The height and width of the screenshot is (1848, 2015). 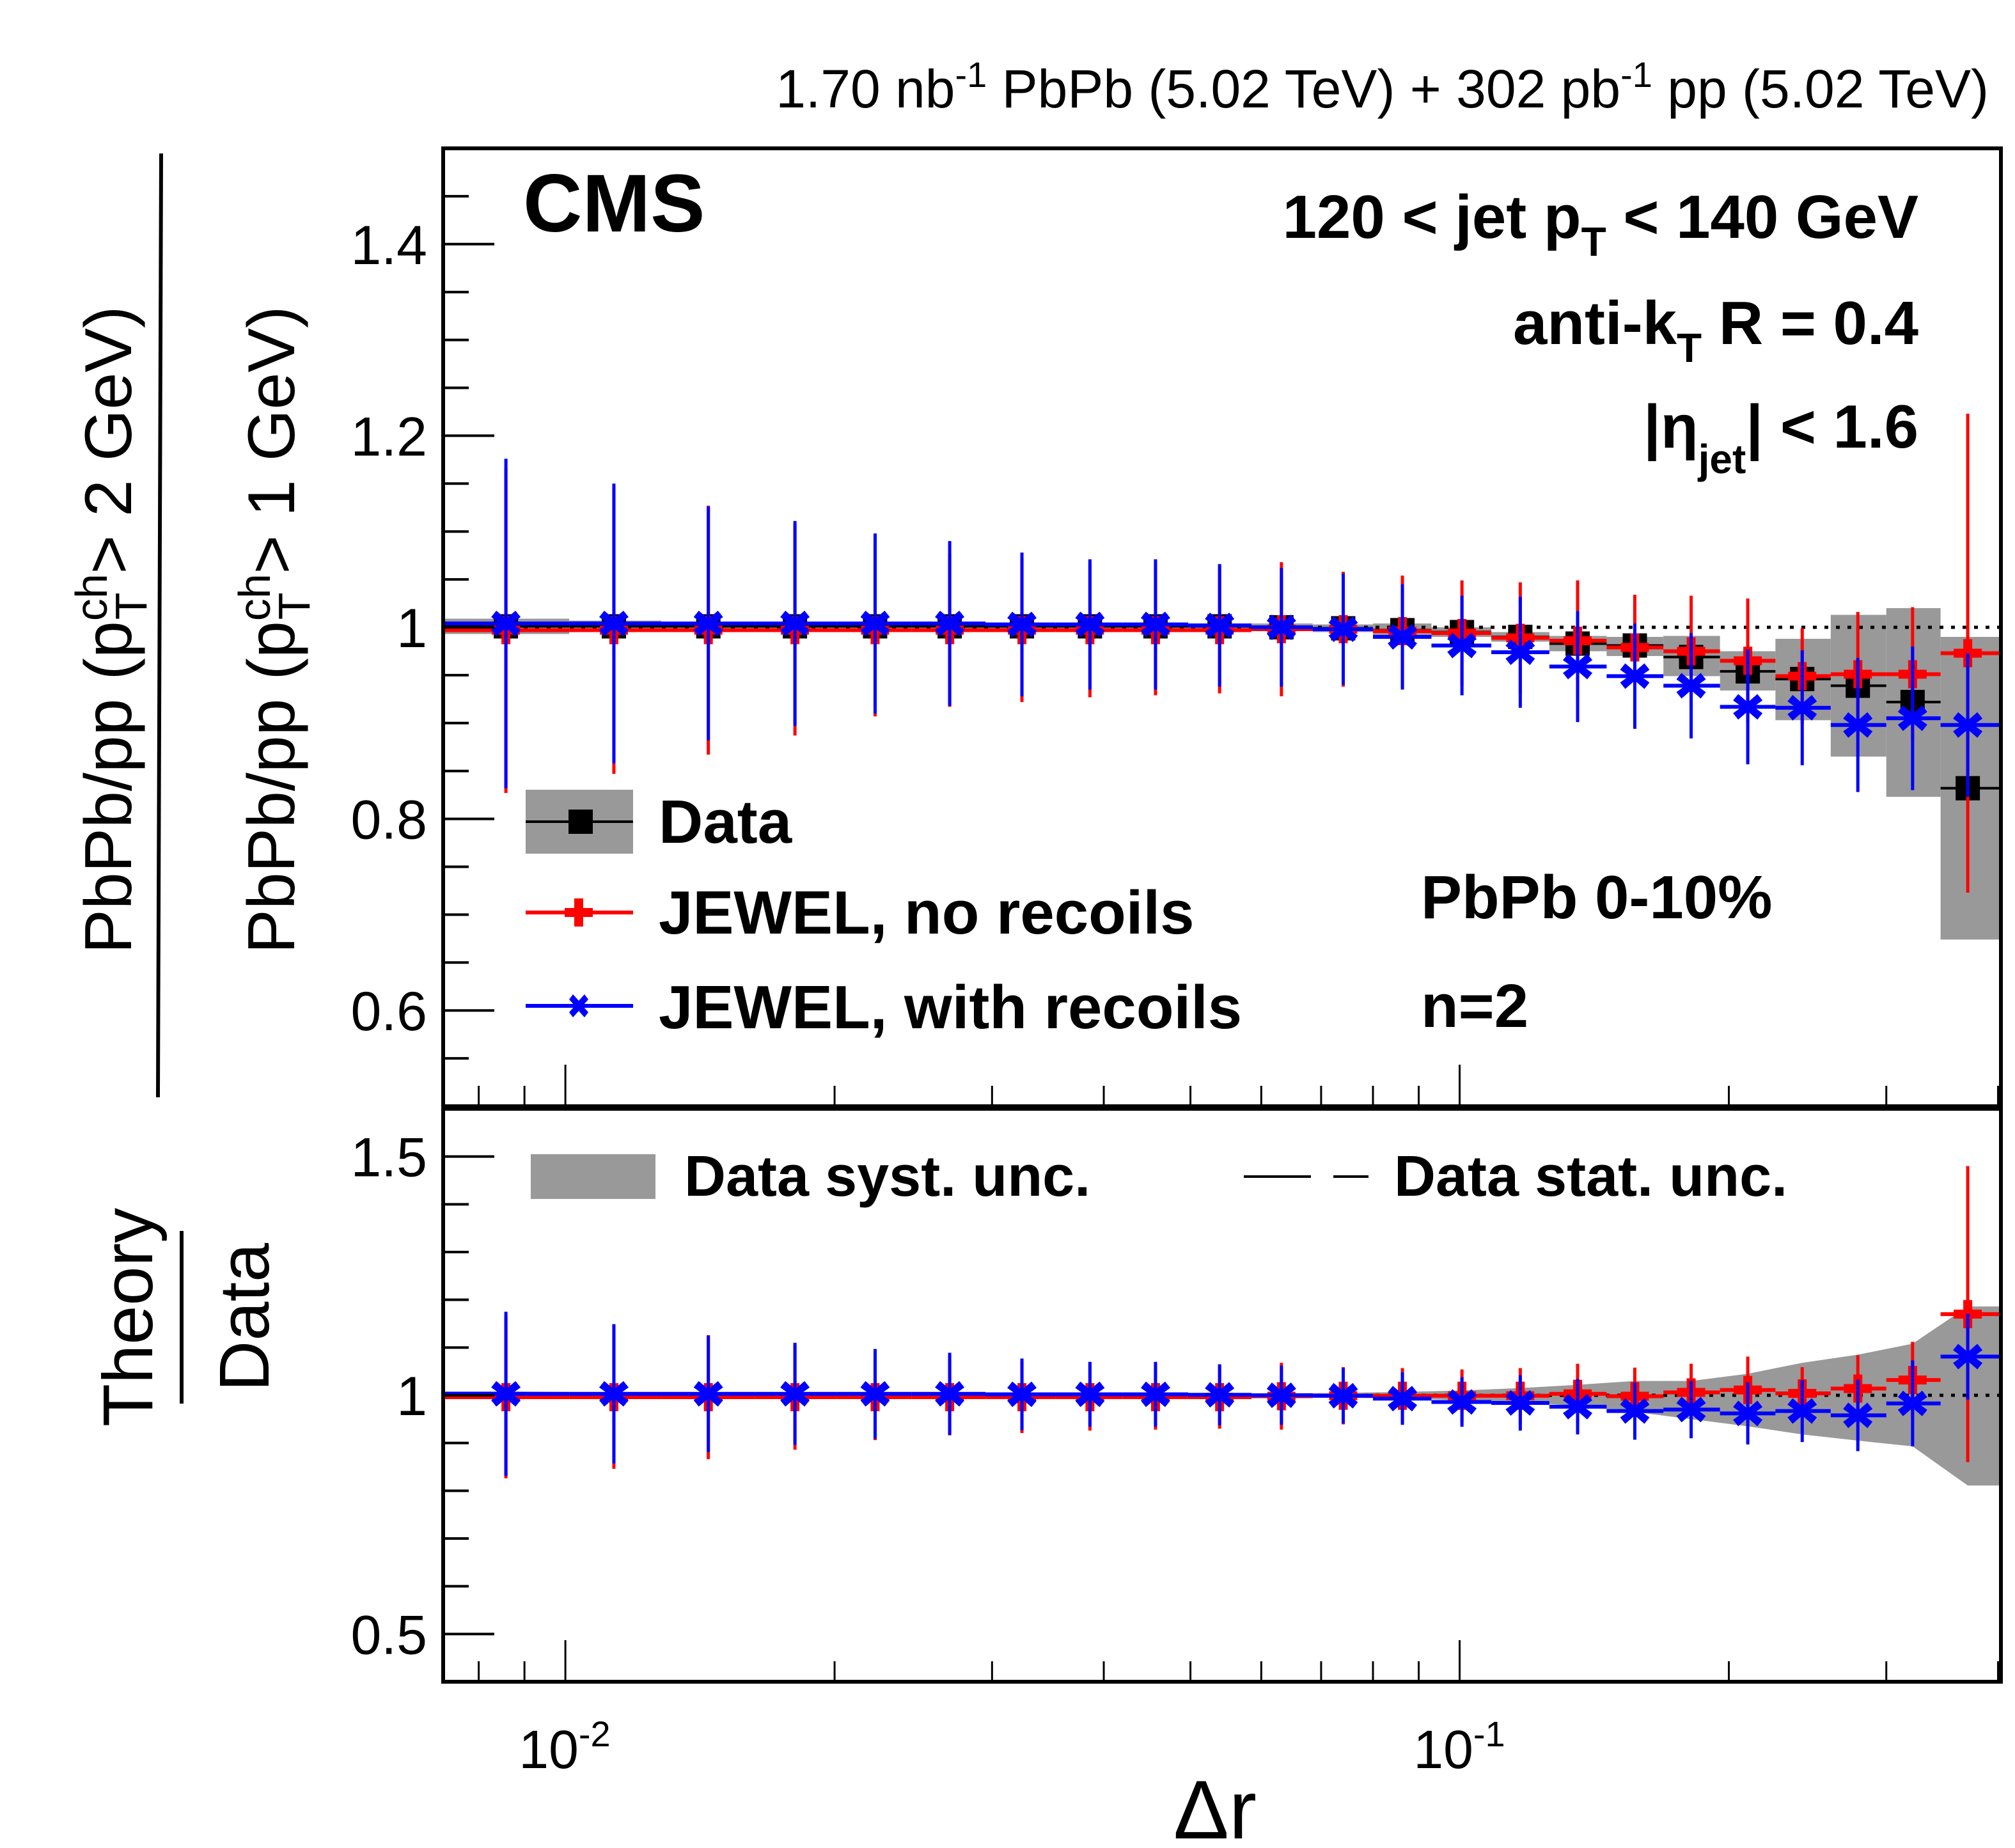 I want to click on upper-ylabel-numerator: PbPb/pp (pchT > 2 GeV), so click(x=111, y=629).